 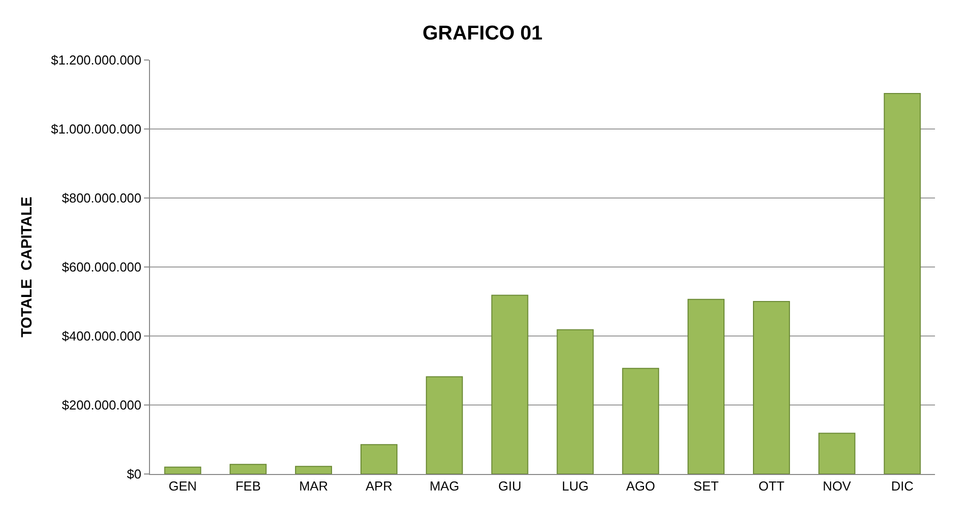 I want to click on x-tick-label: APR, so click(x=379, y=486).